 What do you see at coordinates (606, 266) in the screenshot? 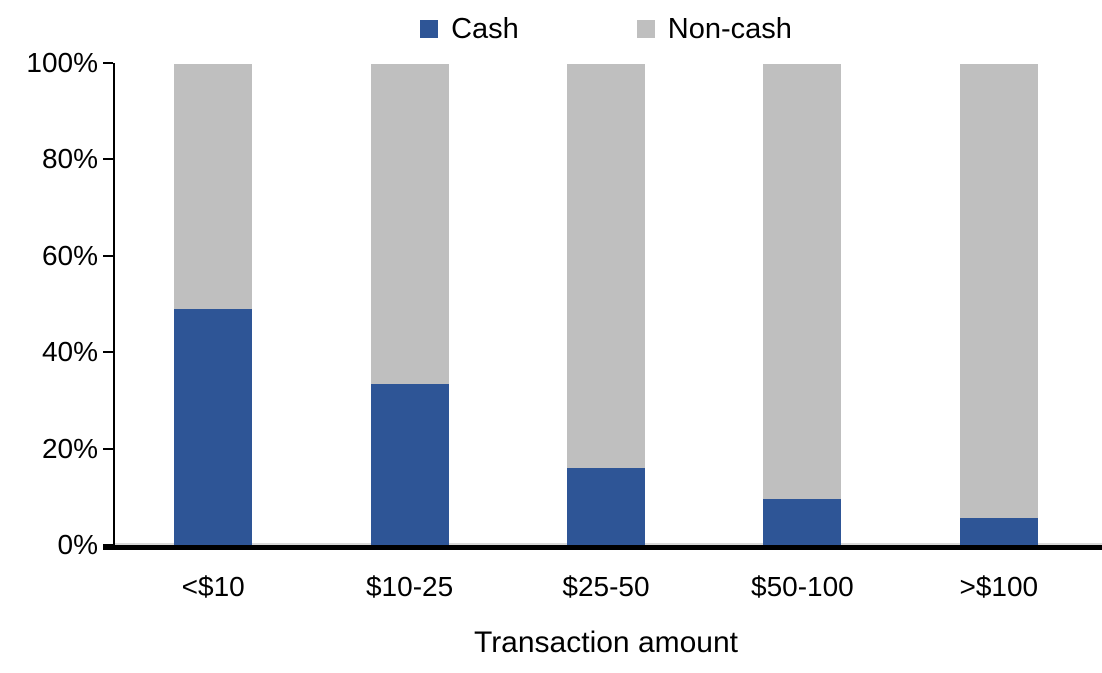
I see `bar-3-noncash-segment` at bounding box center [606, 266].